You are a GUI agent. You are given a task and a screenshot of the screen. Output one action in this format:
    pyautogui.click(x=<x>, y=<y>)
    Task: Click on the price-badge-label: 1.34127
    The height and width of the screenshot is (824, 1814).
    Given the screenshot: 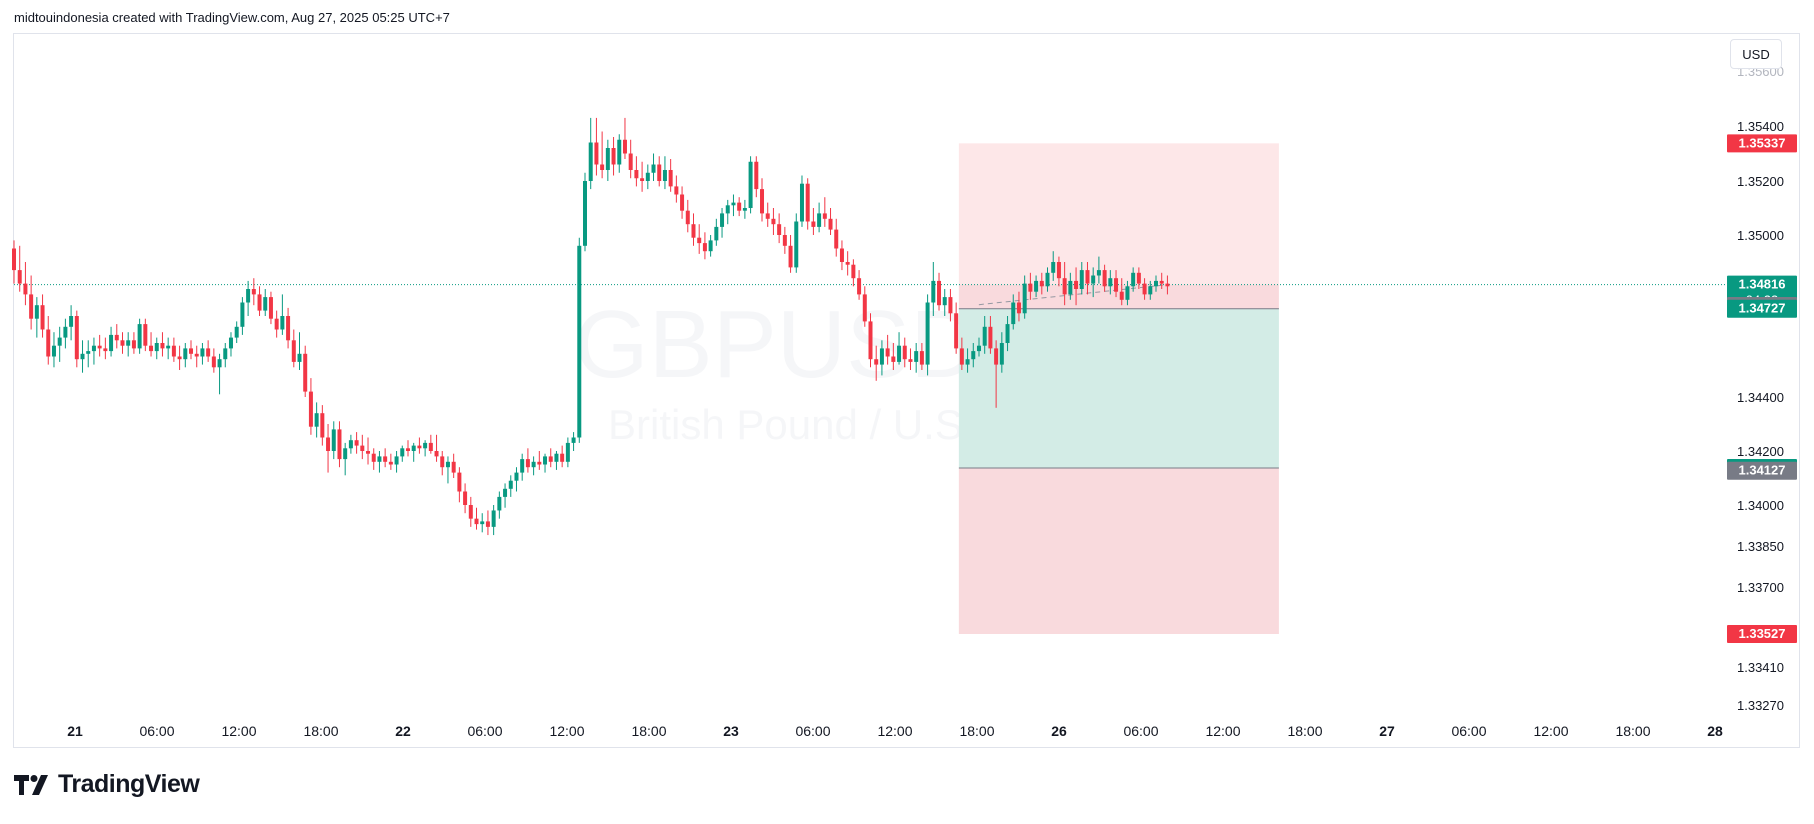 What is the action you would take?
    pyautogui.click(x=1762, y=470)
    